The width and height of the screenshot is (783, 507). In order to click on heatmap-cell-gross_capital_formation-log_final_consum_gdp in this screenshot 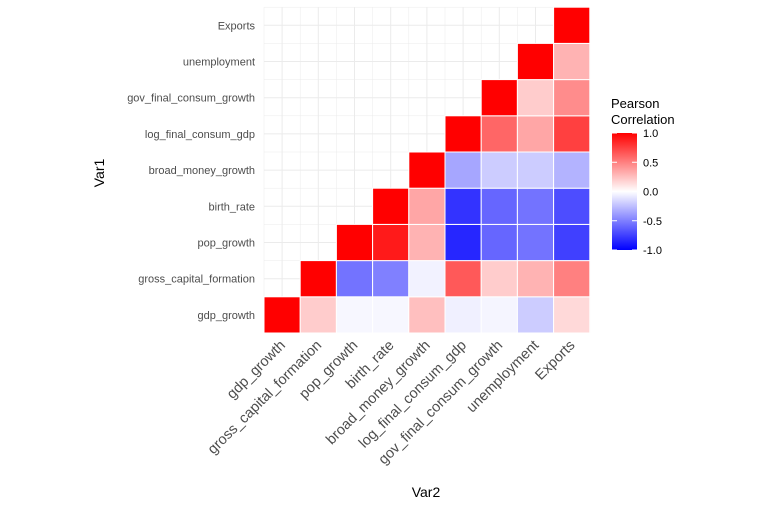, I will do `click(463, 279)`.